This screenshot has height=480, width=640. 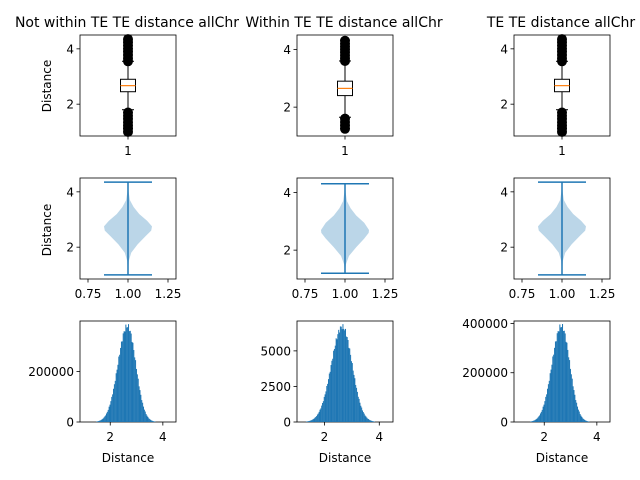 What do you see at coordinates (88, 294) in the screenshot?
I see `x-tick-label-violin-1-0: 0.75` at bounding box center [88, 294].